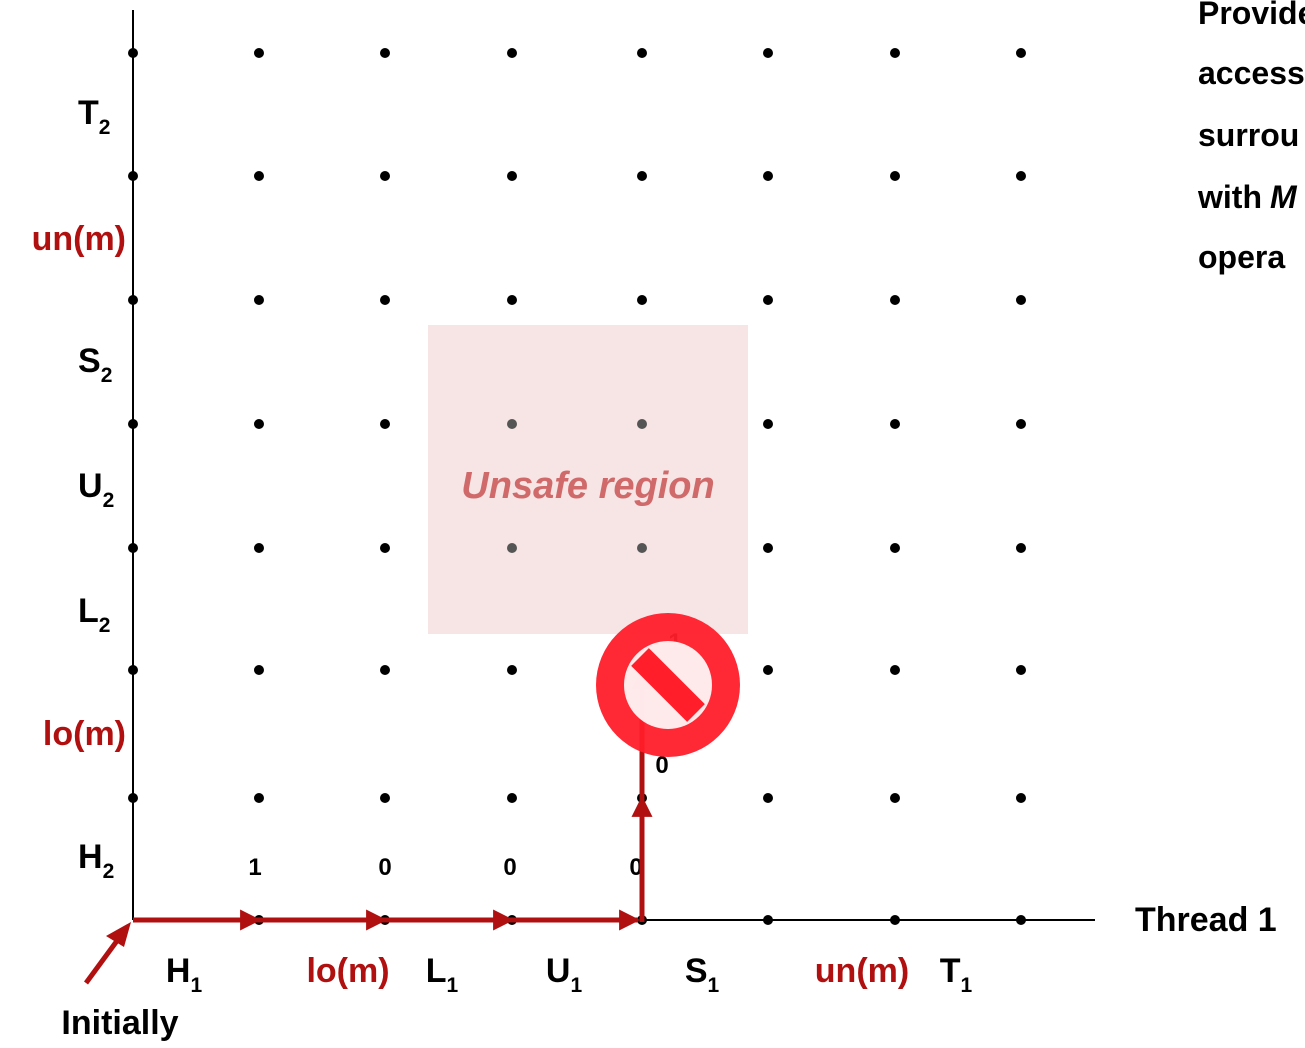 The image size is (1305, 1048). Describe the element at coordinates (564, 974) in the screenshot. I see `axis-label: U1` at that location.